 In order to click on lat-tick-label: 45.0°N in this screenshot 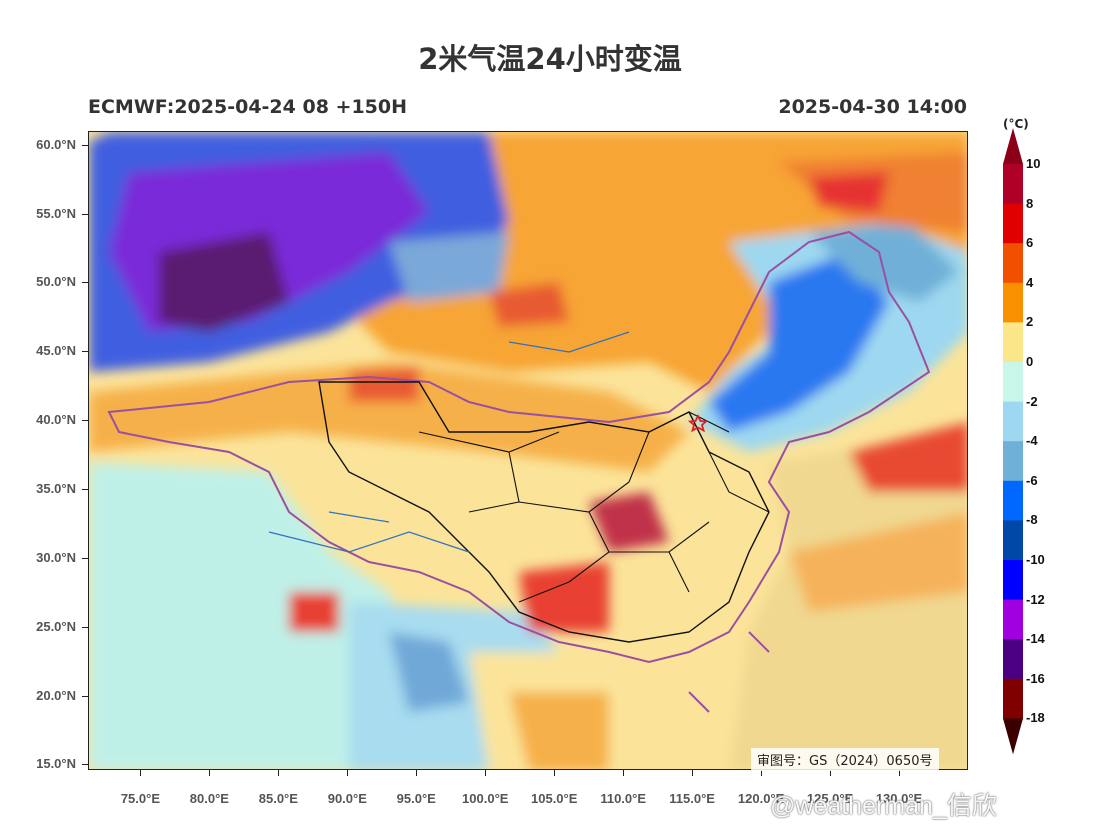, I will do `click(56, 351)`.